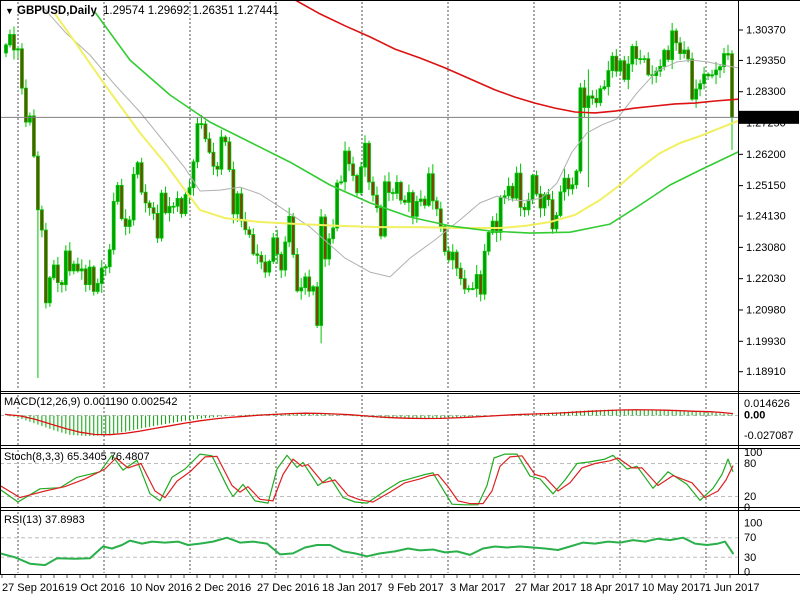  Describe the element at coordinates (288, 588) in the screenshot. I see `time-axis-label: 27 Dec 2016` at that location.